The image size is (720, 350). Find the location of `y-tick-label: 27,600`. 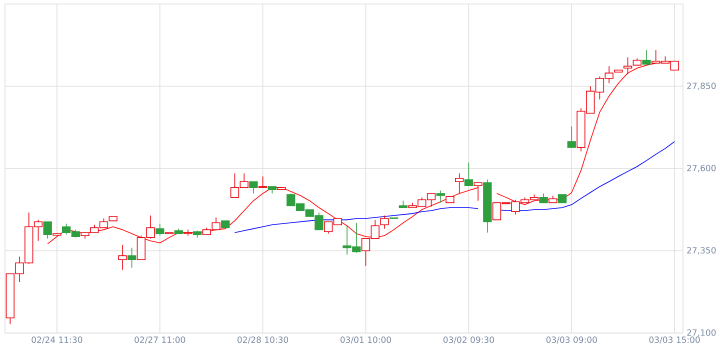

y-tick-label: 27,600 is located at coordinates (701, 168).